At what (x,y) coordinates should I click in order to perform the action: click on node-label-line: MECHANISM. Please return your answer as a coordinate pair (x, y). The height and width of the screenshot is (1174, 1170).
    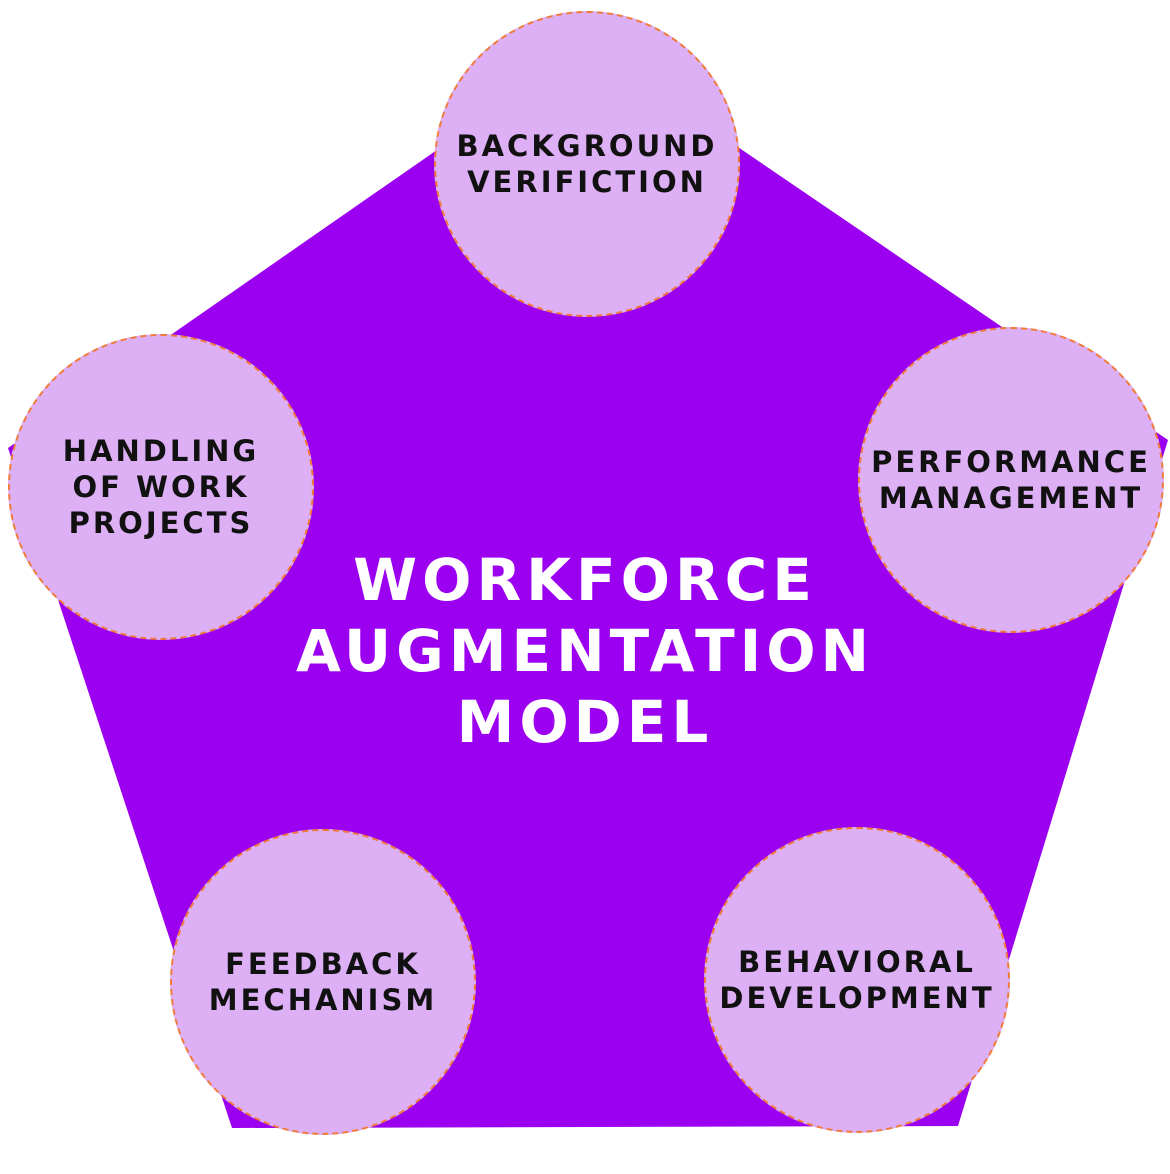
    Looking at the image, I should click on (323, 1000).